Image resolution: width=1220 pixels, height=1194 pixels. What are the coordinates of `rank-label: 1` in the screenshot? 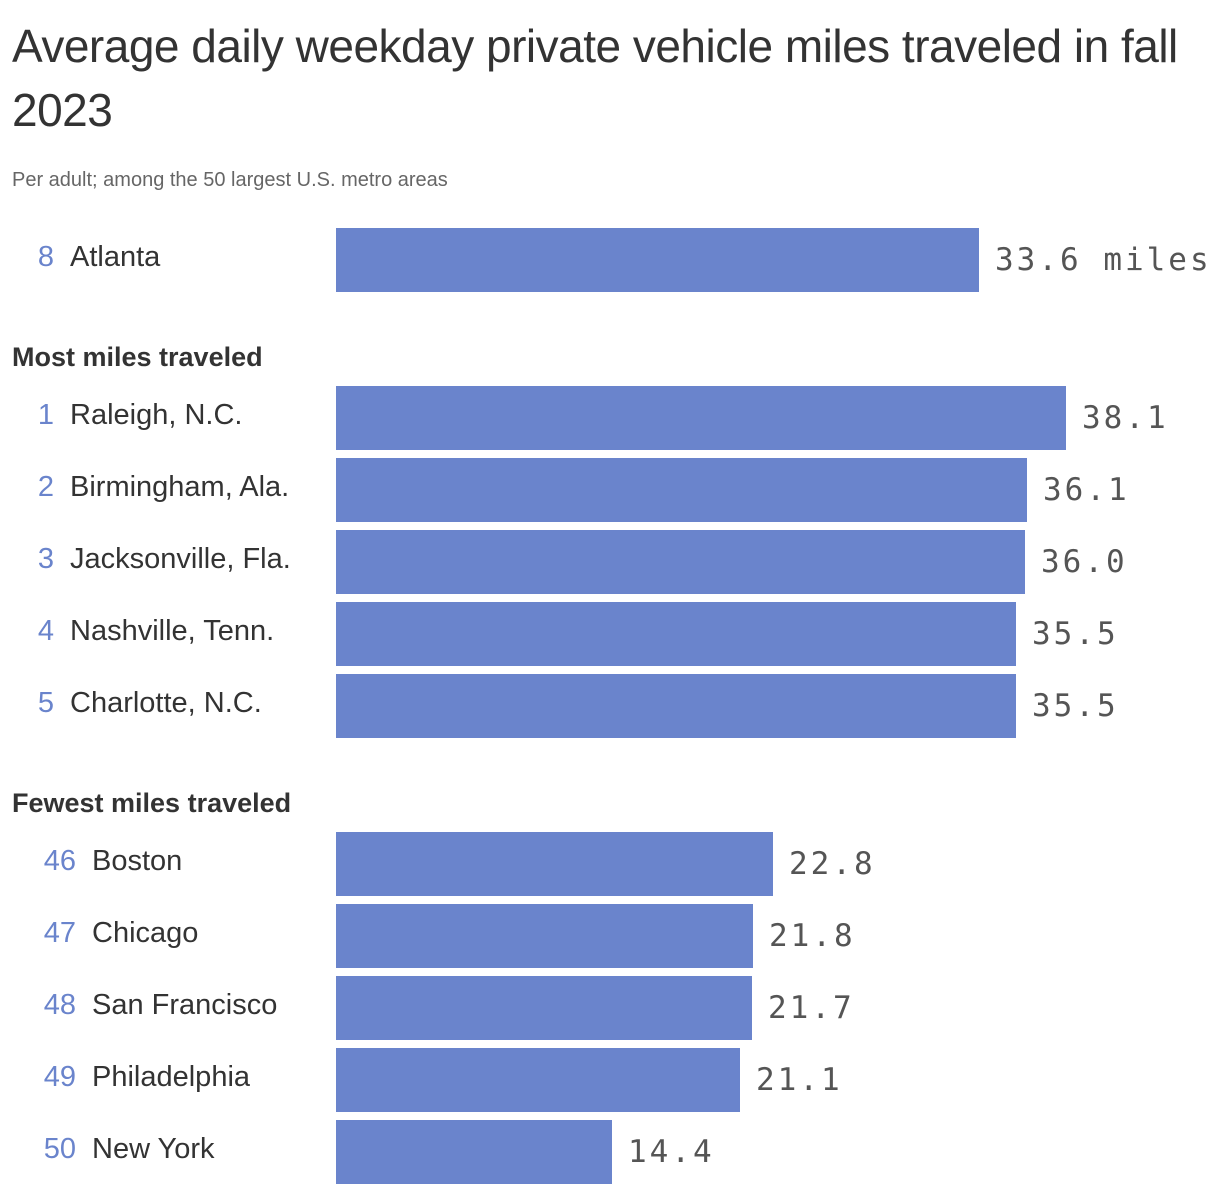 It's located at (45, 415).